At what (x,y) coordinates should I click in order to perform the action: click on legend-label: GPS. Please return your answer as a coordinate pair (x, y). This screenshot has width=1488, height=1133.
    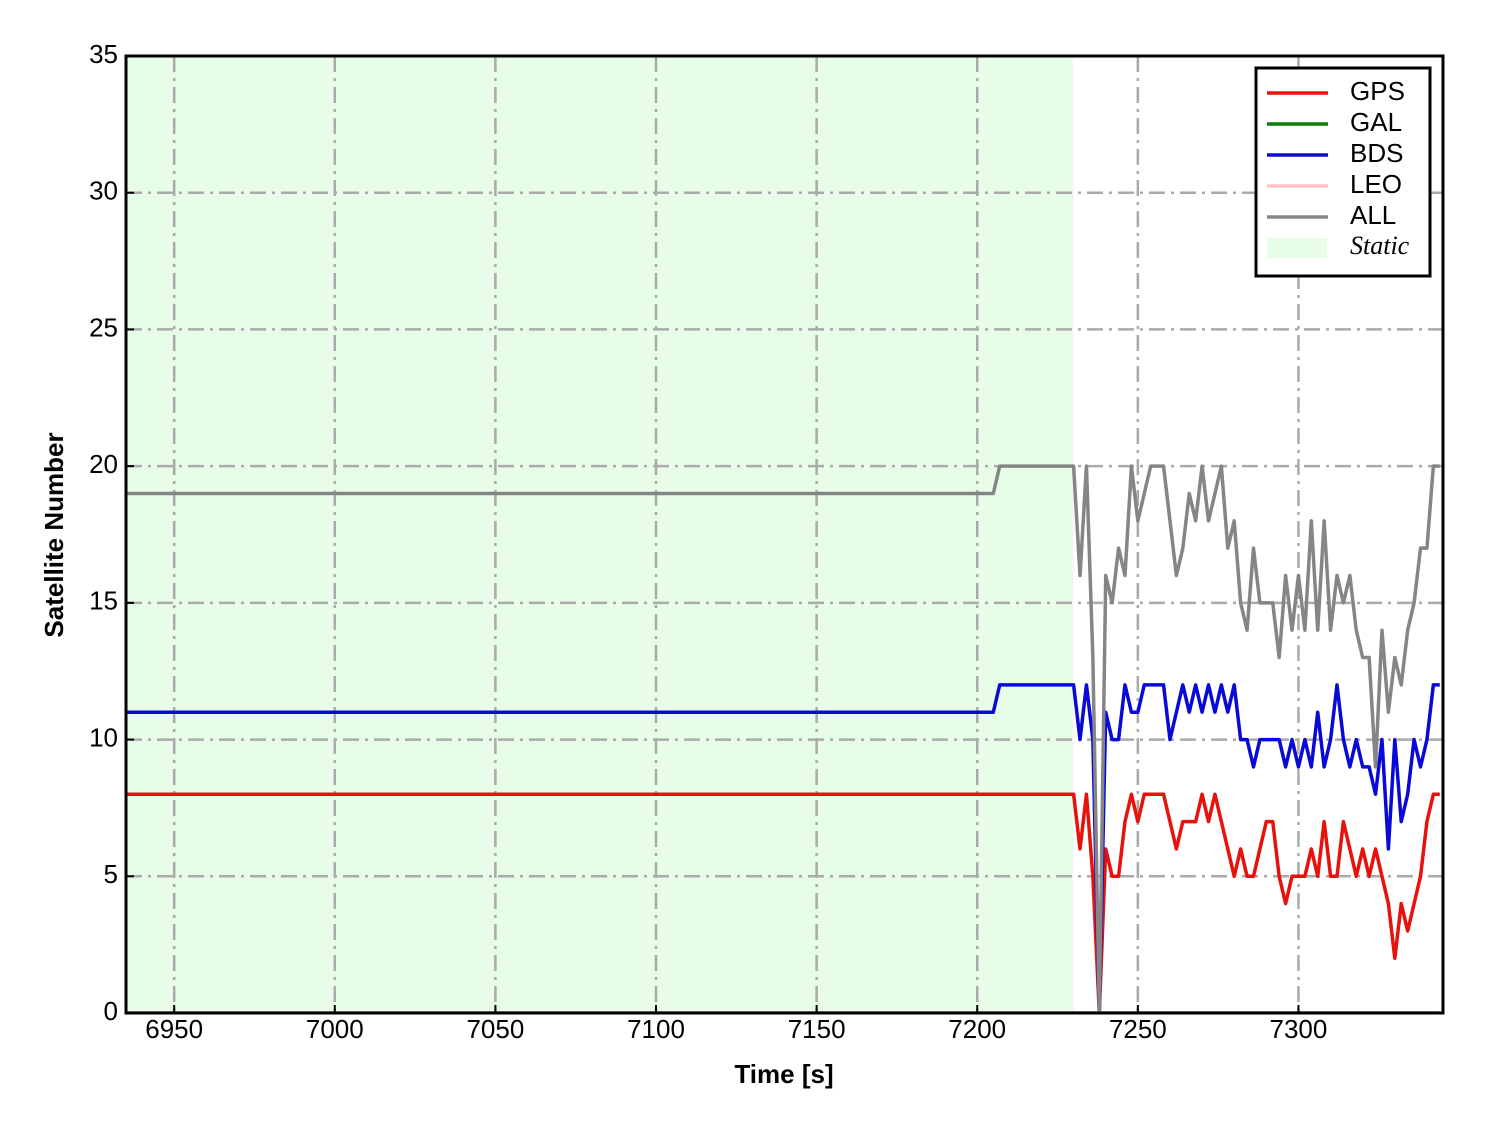
    Looking at the image, I should click on (1377, 91).